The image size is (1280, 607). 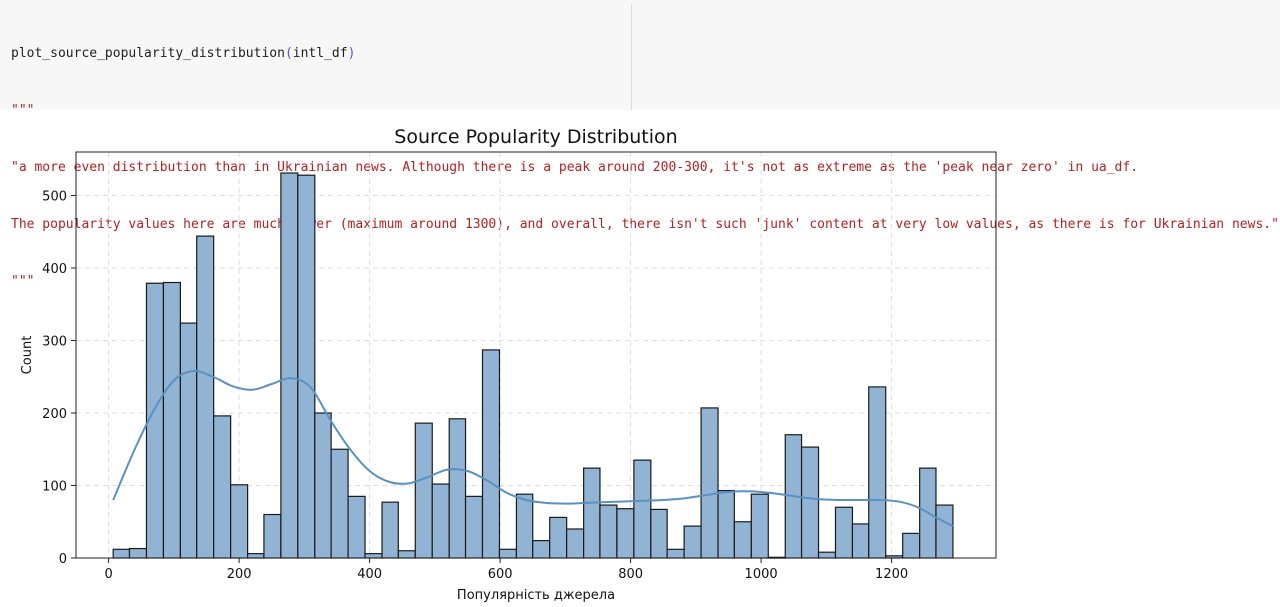 I want to click on y-tick-label: 500, so click(x=54, y=197).